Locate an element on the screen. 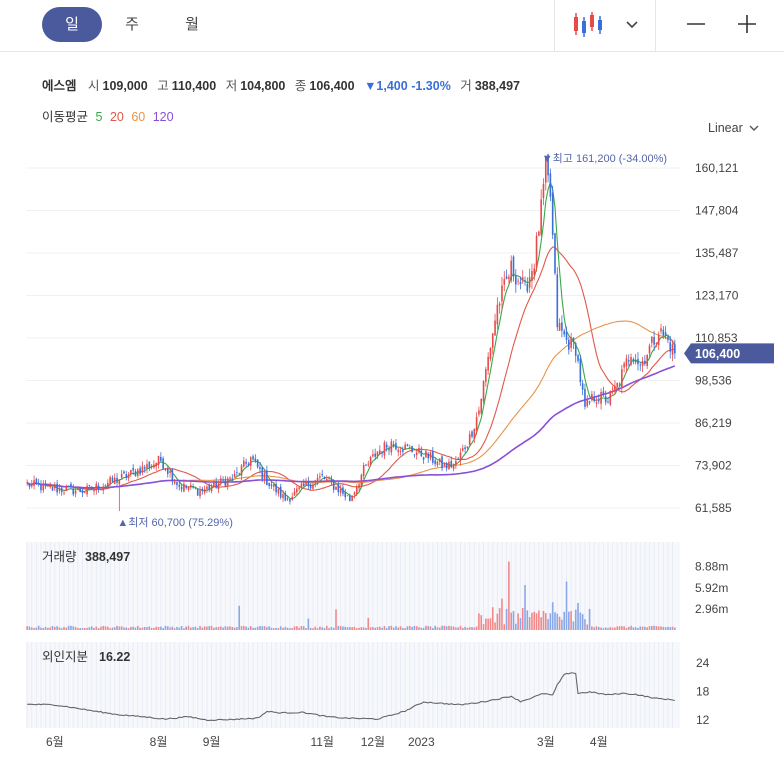 Image resolution: width=784 pixels, height=767 pixels. tab-monthly: 월 is located at coordinates (192, 24).